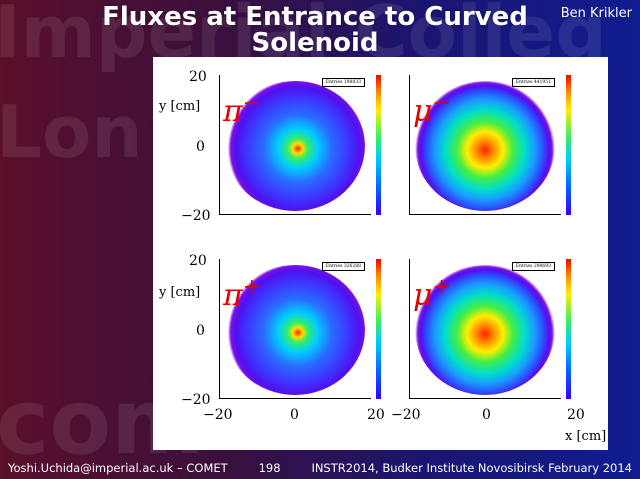 The width and height of the screenshot is (640, 479). What do you see at coordinates (432, 110) in the screenshot?
I see `particle-label: μ−` at bounding box center [432, 110].